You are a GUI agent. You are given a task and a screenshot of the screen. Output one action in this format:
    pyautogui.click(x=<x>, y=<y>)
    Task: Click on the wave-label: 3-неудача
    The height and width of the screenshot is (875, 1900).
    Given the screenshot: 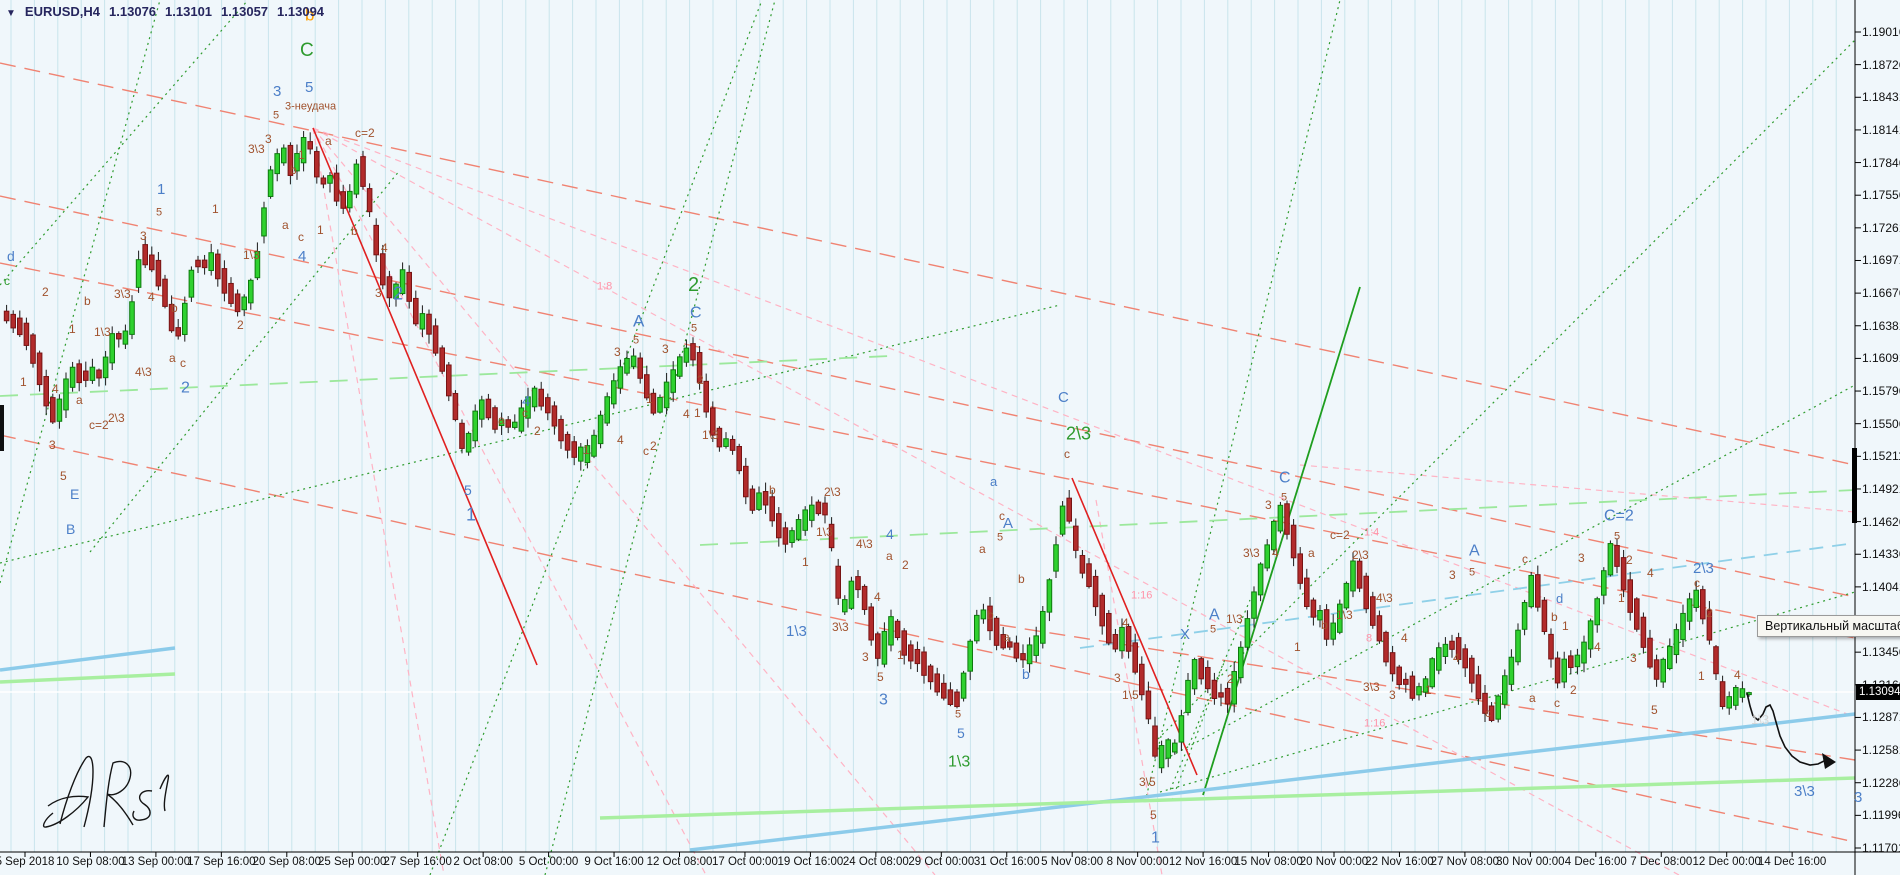 What is the action you would take?
    pyautogui.click(x=311, y=106)
    